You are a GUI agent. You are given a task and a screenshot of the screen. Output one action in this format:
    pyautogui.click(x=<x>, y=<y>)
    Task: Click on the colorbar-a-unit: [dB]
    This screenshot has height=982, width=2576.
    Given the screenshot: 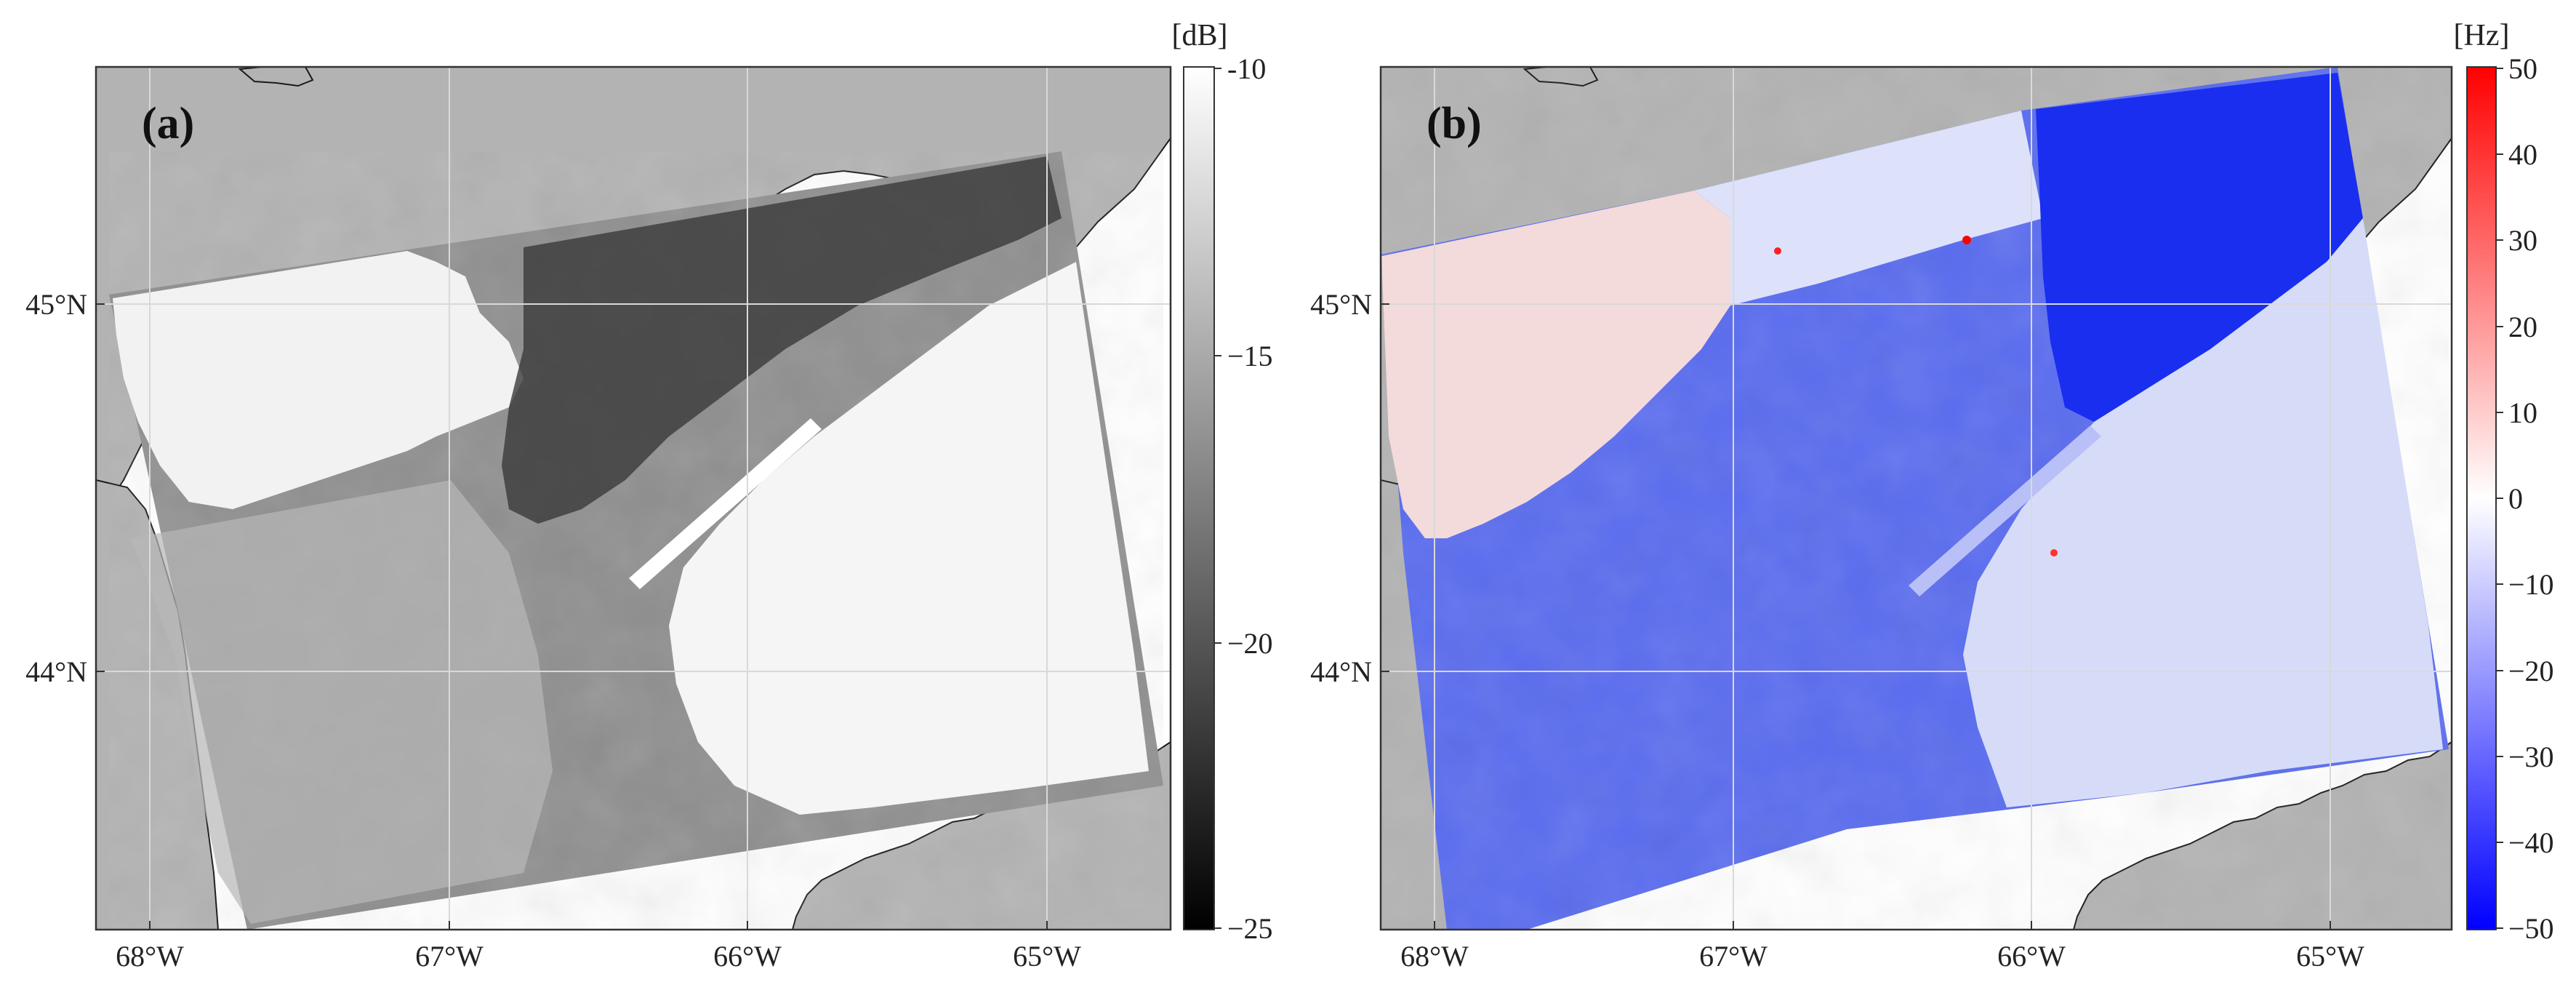 What is the action you would take?
    pyautogui.click(x=1200, y=35)
    